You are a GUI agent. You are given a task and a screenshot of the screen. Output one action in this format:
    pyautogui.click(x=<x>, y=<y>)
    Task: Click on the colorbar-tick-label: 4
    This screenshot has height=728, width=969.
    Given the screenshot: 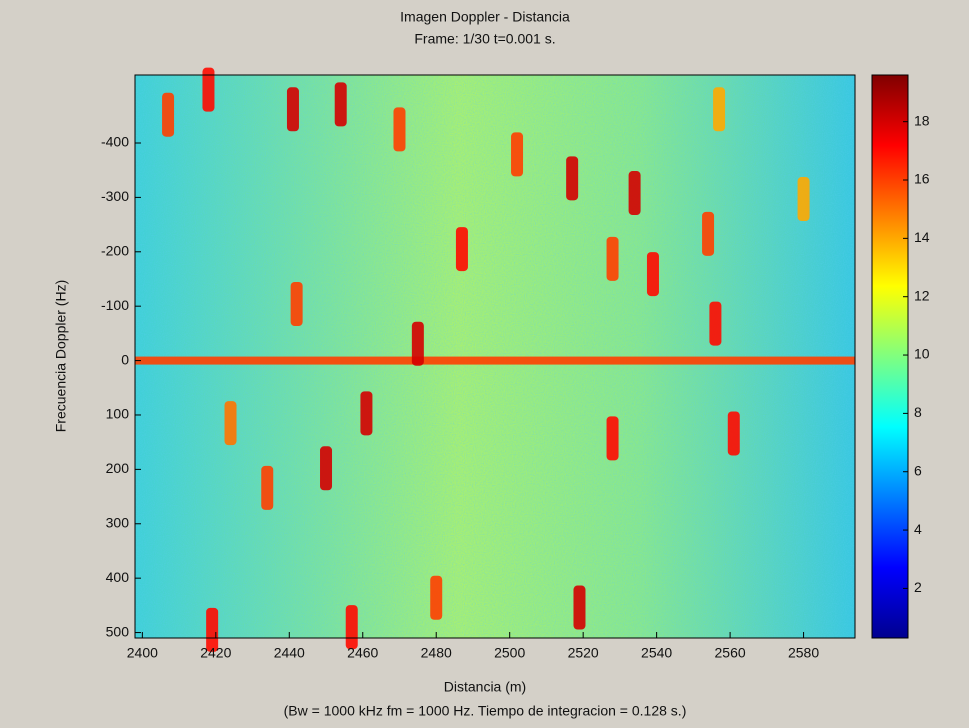 What is the action you would take?
    pyautogui.click(x=918, y=529)
    